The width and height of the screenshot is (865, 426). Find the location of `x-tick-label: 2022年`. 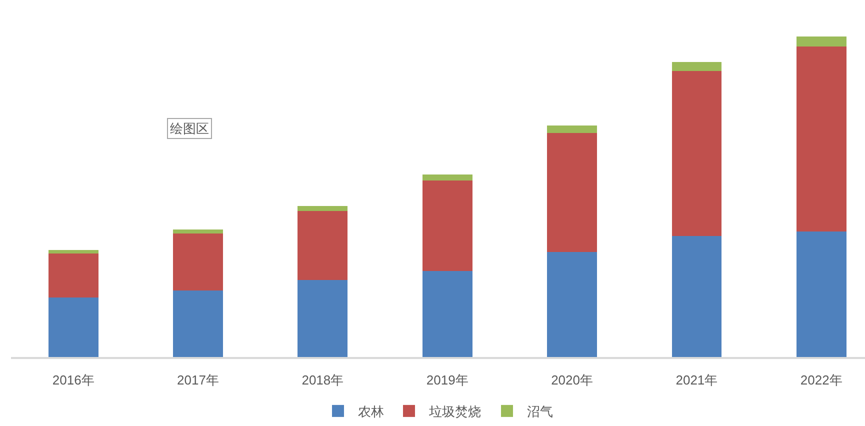

x-tick-label: 2022年 is located at coordinates (821, 380).